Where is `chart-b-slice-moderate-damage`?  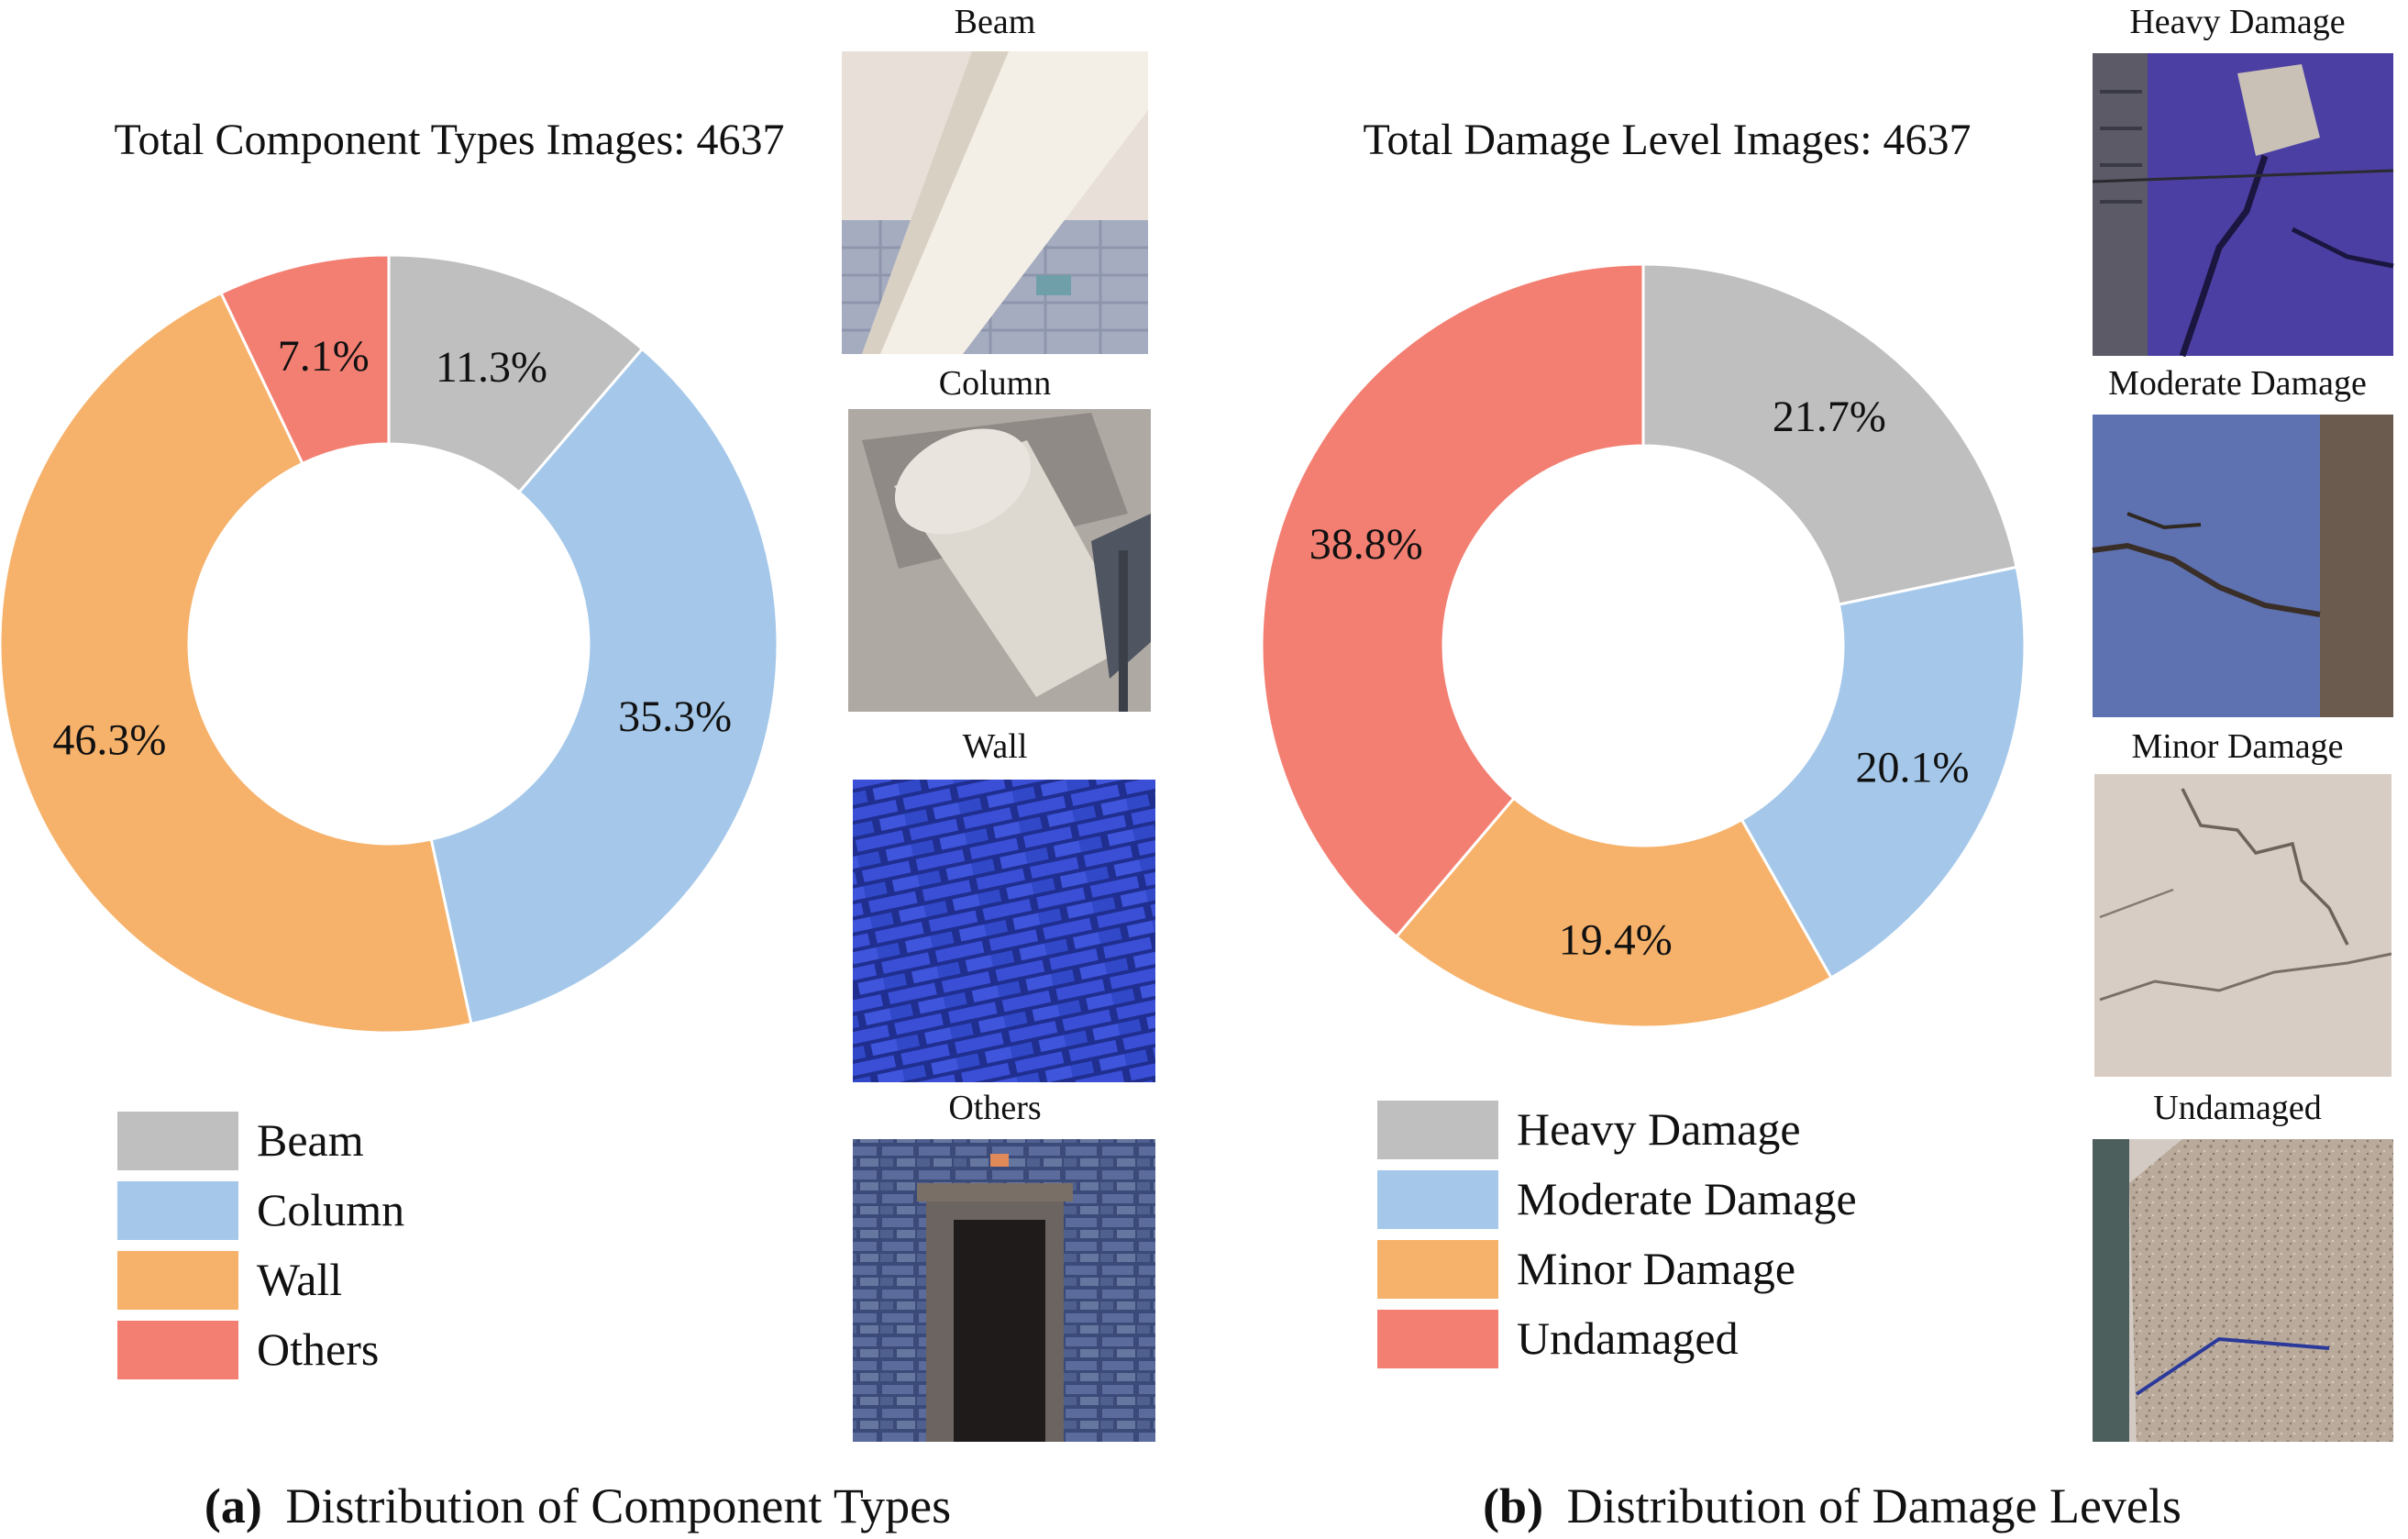
chart-b-slice-moderate-damage is located at coordinates (1883, 772).